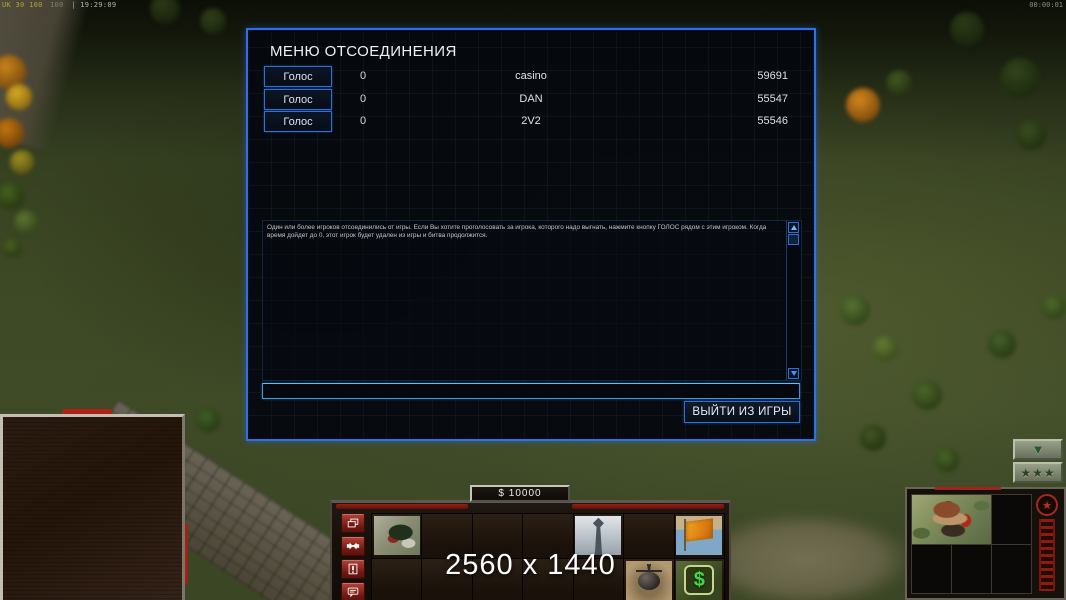  I want to click on repair-button, so click(353, 546).